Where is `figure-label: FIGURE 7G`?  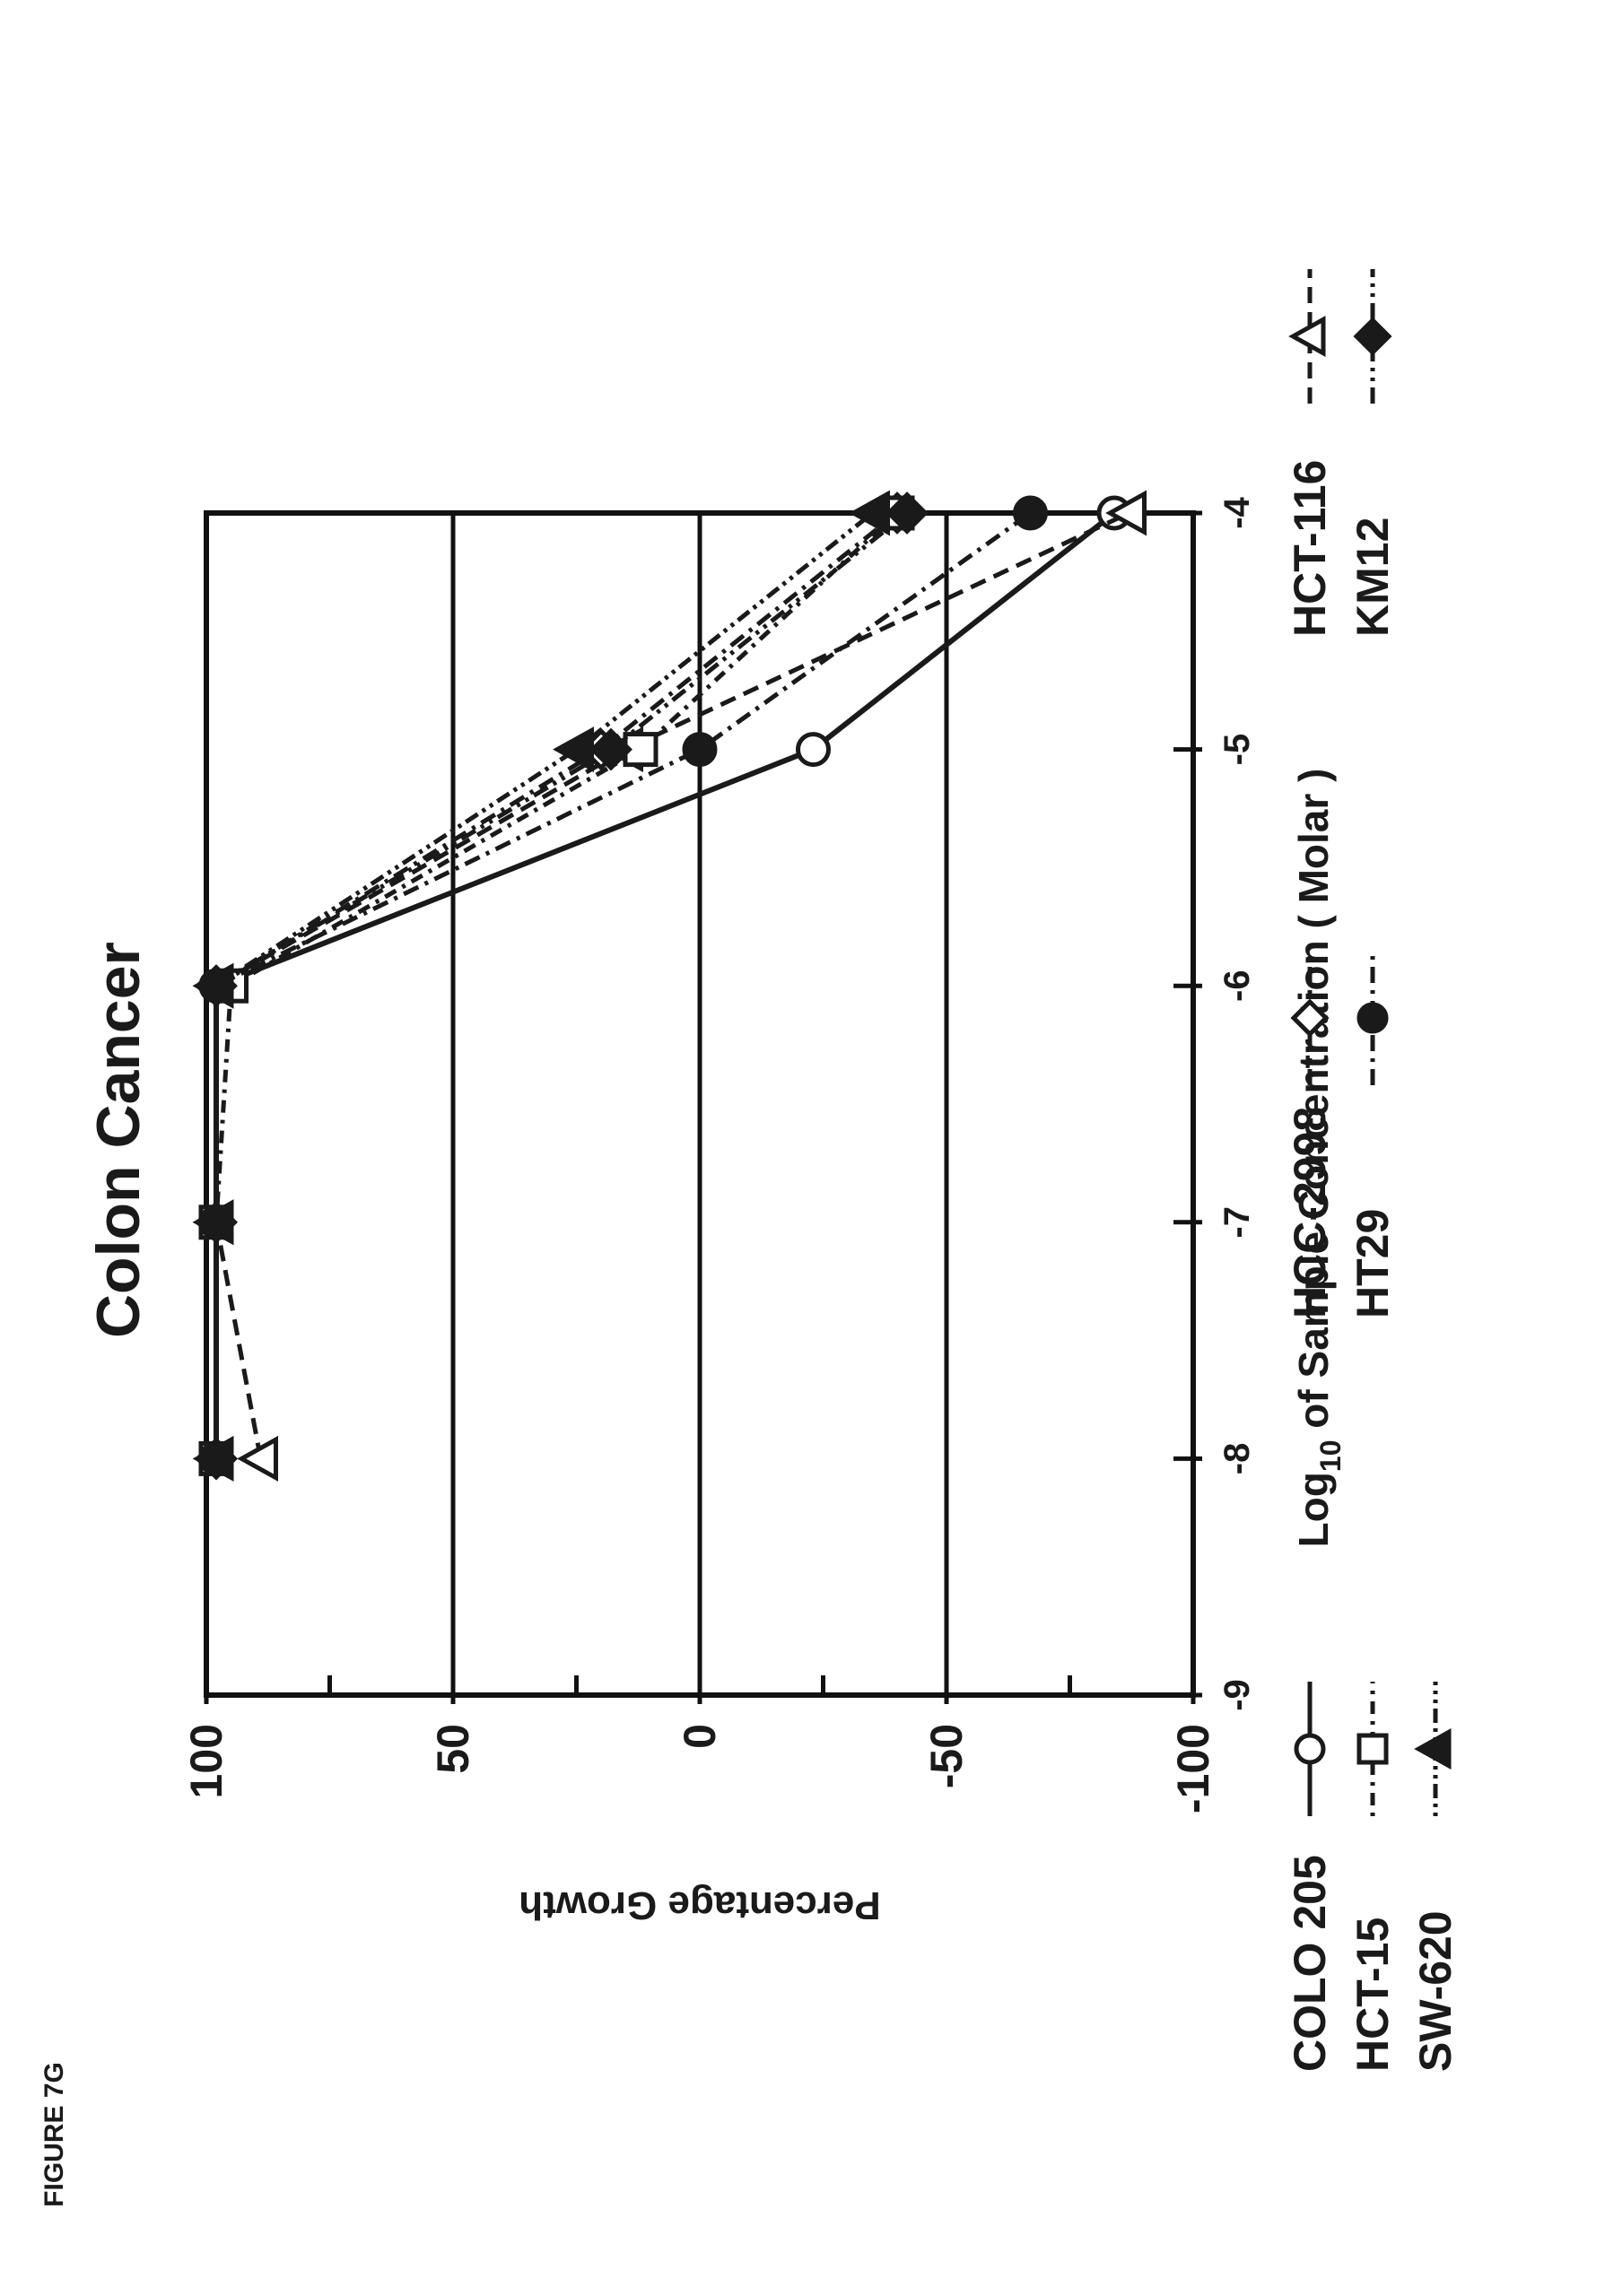 figure-label: FIGURE 7G is located at coordinates (54, 2134).